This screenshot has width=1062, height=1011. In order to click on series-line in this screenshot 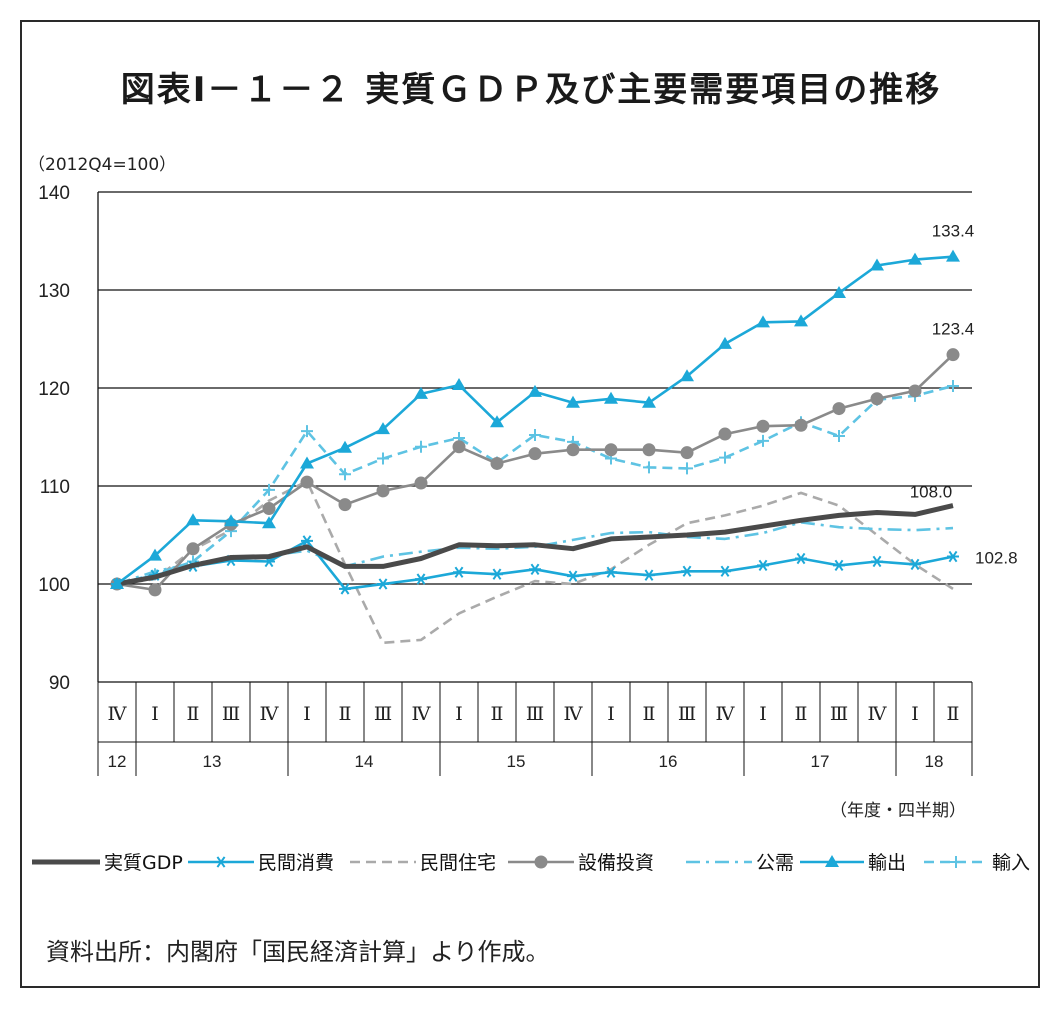, I will do `click(535, 553)`.